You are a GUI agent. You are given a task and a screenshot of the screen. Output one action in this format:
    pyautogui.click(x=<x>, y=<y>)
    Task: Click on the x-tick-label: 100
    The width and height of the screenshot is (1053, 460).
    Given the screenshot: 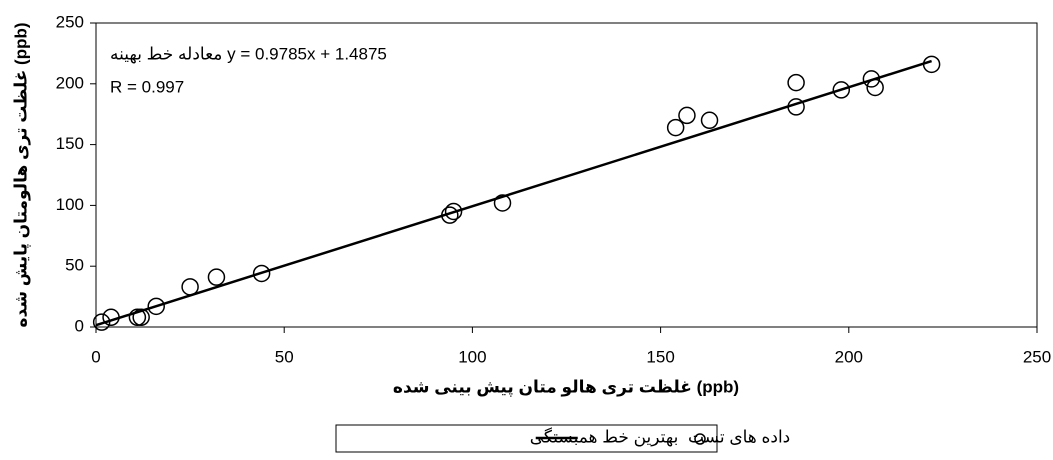 What is the action you would take?
    pyautogui.click(x=472, y=356)
    